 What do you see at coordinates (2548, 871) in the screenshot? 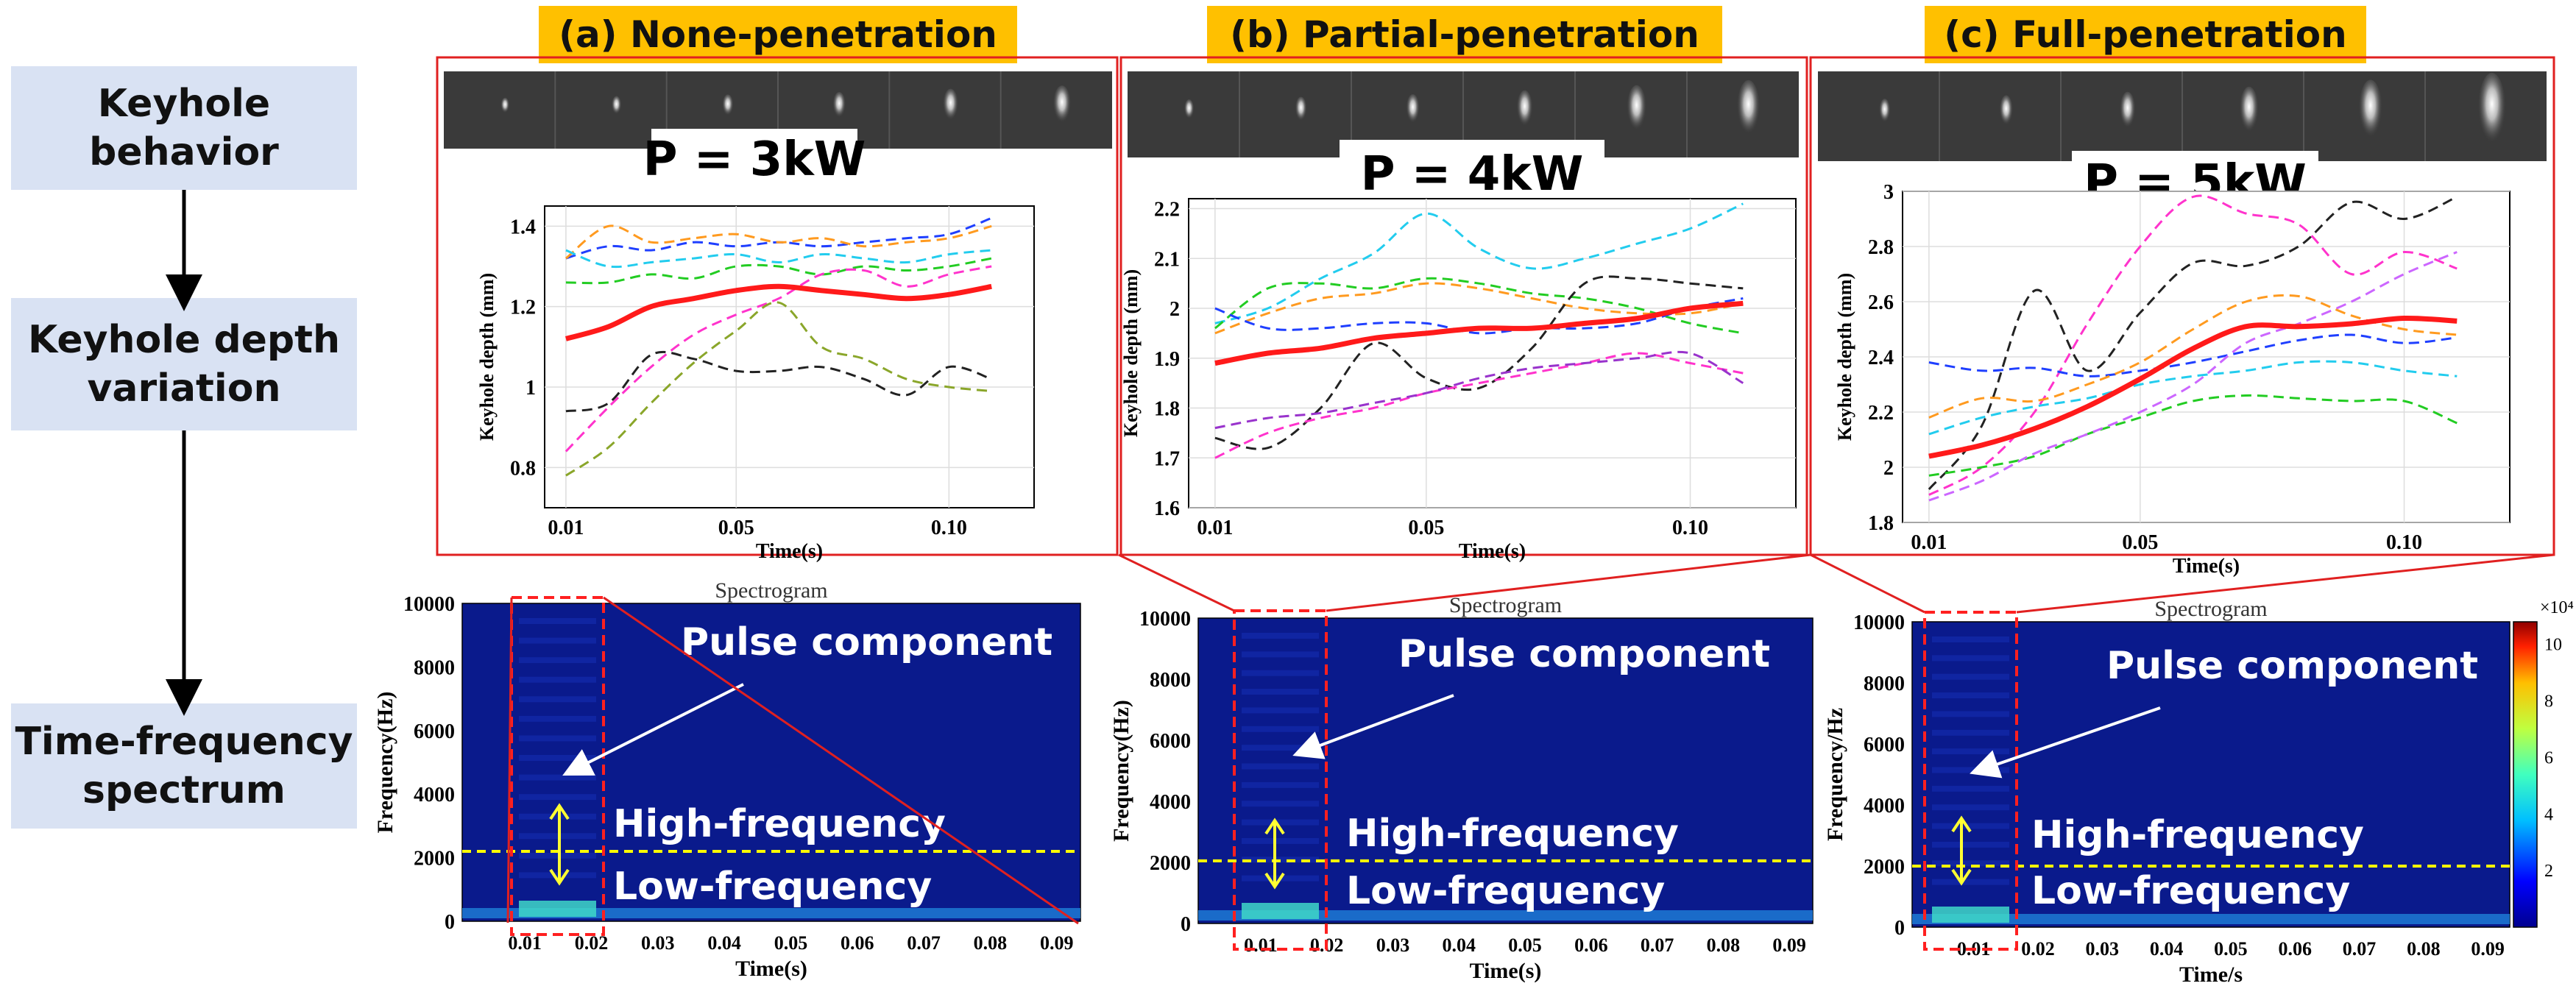
I see `colorbar-tick-label: 2` at bounding box center [2548, 871].